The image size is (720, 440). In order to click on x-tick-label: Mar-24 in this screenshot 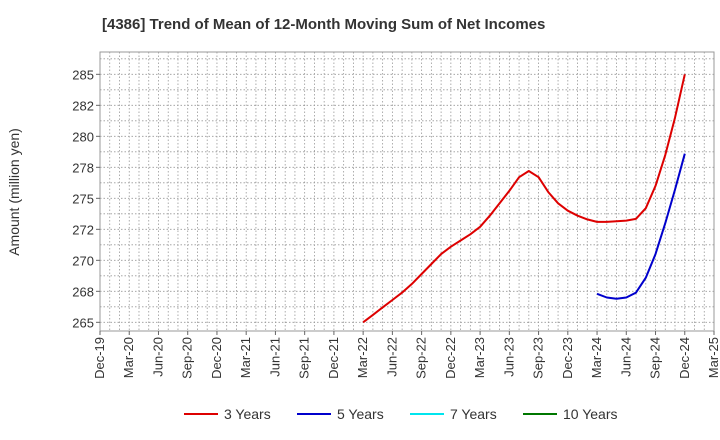, I will do `click(596, 357)`.